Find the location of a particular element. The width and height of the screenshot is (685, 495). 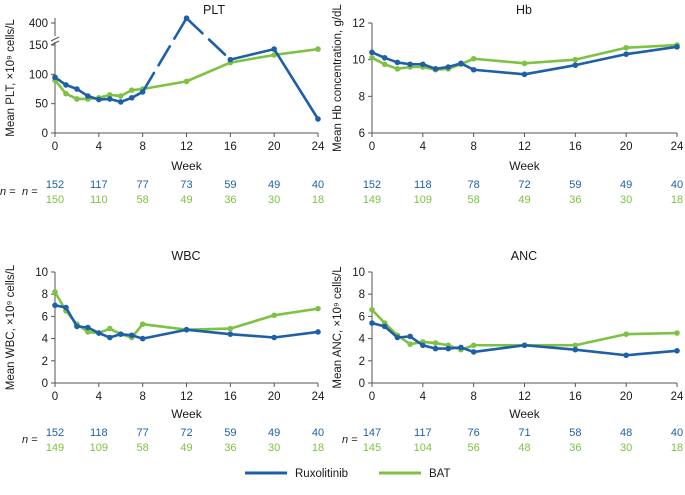

chart-title: Hb is located at coordinates (524, 10).